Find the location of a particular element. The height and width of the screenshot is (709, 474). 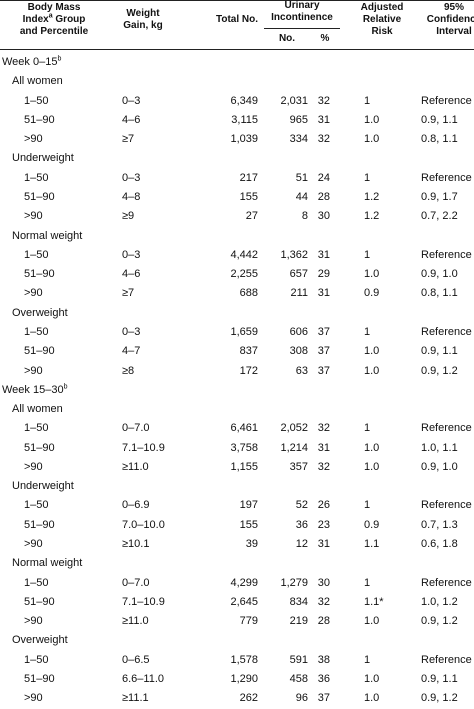

table-row: >90 ≥7 1,039 334 32 1.0 0.8, 1.1 is located at coordinates (237, 139).